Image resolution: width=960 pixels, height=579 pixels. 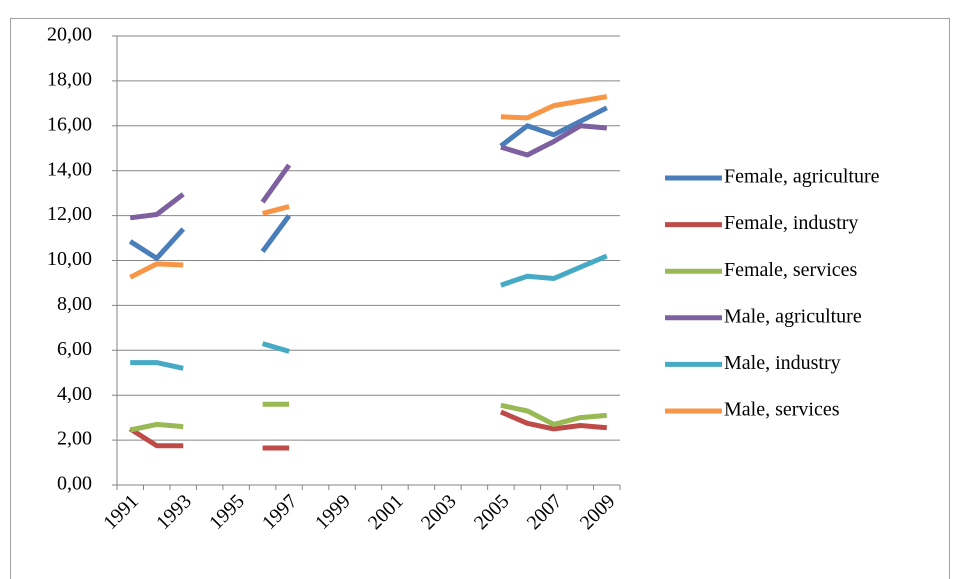 What do you see at coordinates (802, 177) in the screenshot?
I see `legend-label: Female, agriculture` at bounding box center [802, 177].